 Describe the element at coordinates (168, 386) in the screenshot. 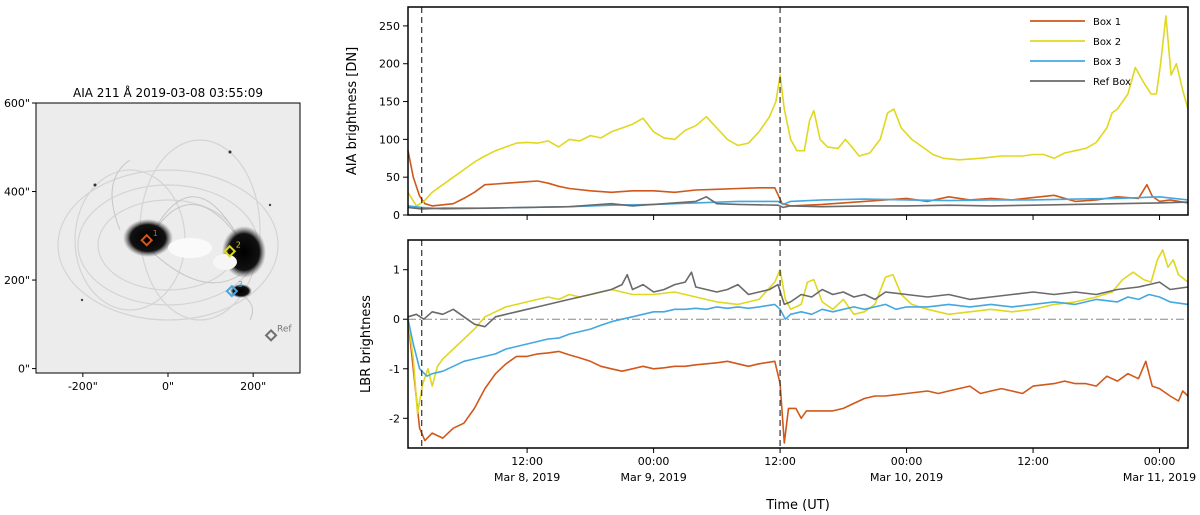

I see `image-x-tick-label: 0"` at that location.